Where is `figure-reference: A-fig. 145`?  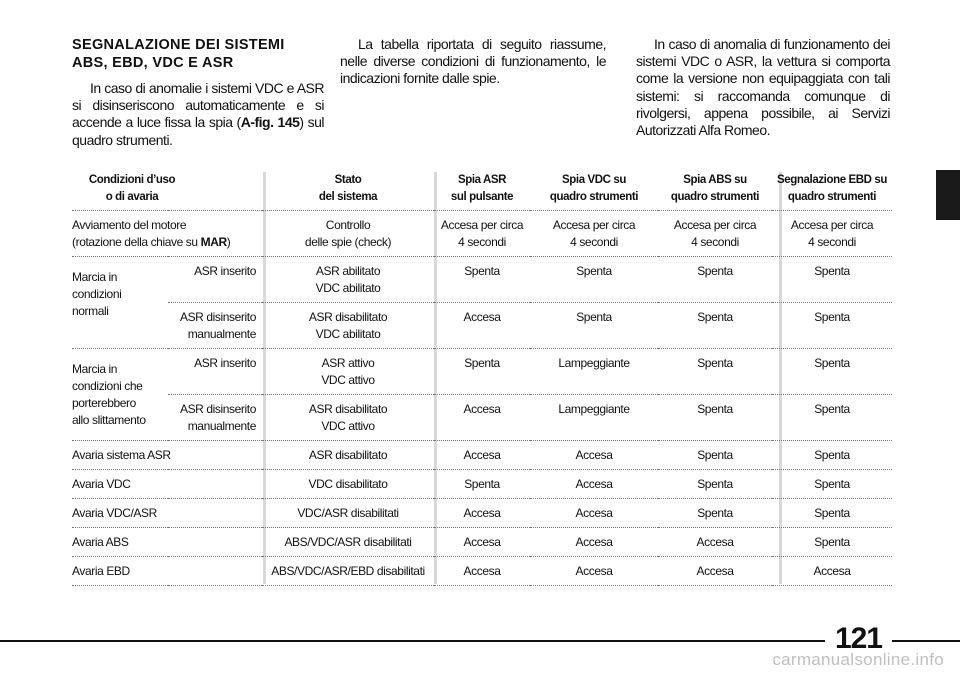
figure-reference: A-fig. 145 is located at coordinates (270, 122).